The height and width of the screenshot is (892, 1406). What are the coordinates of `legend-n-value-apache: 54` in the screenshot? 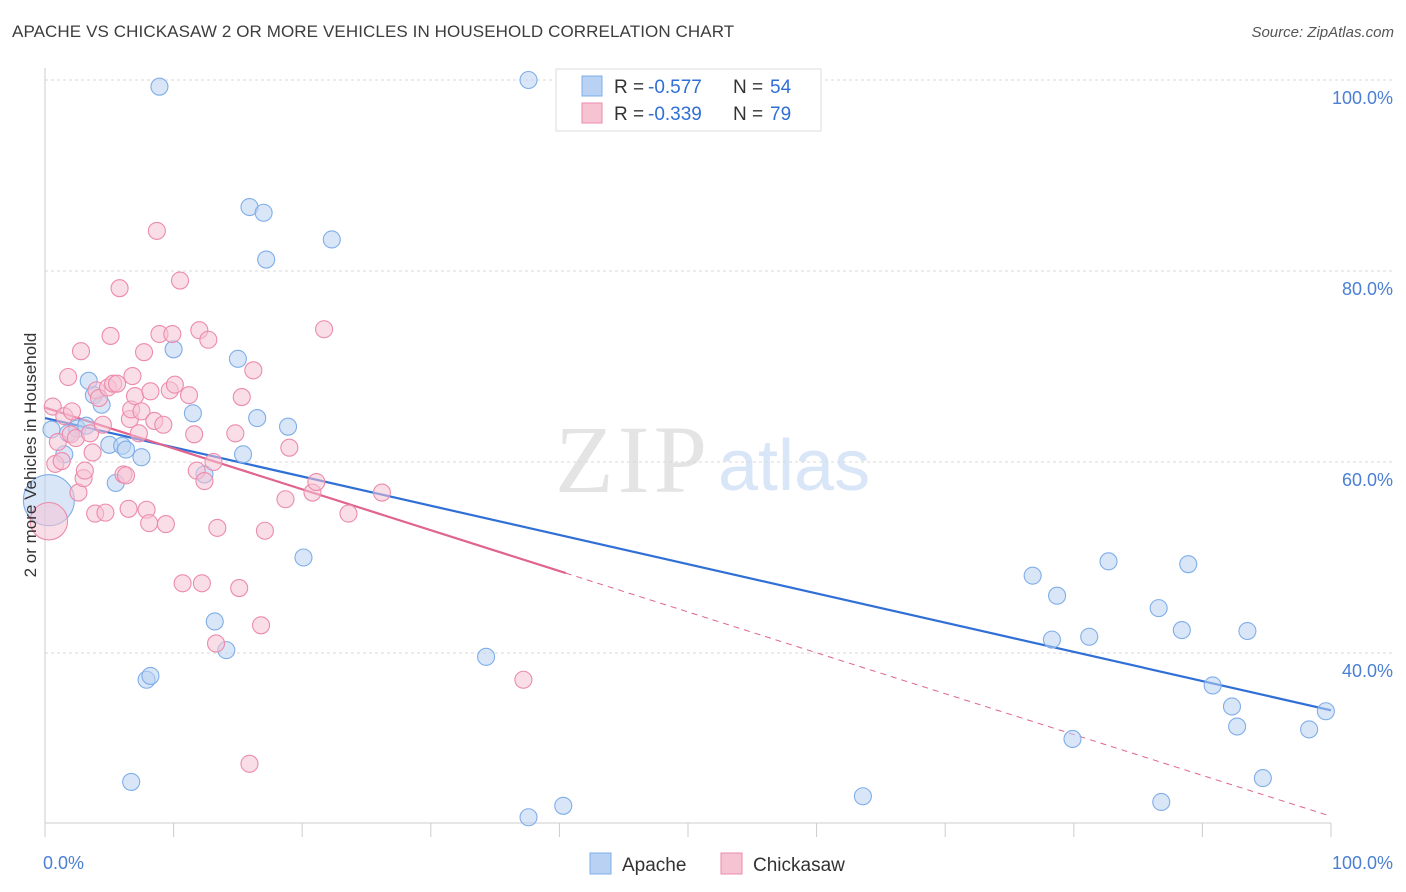 It's located at (781, 87).